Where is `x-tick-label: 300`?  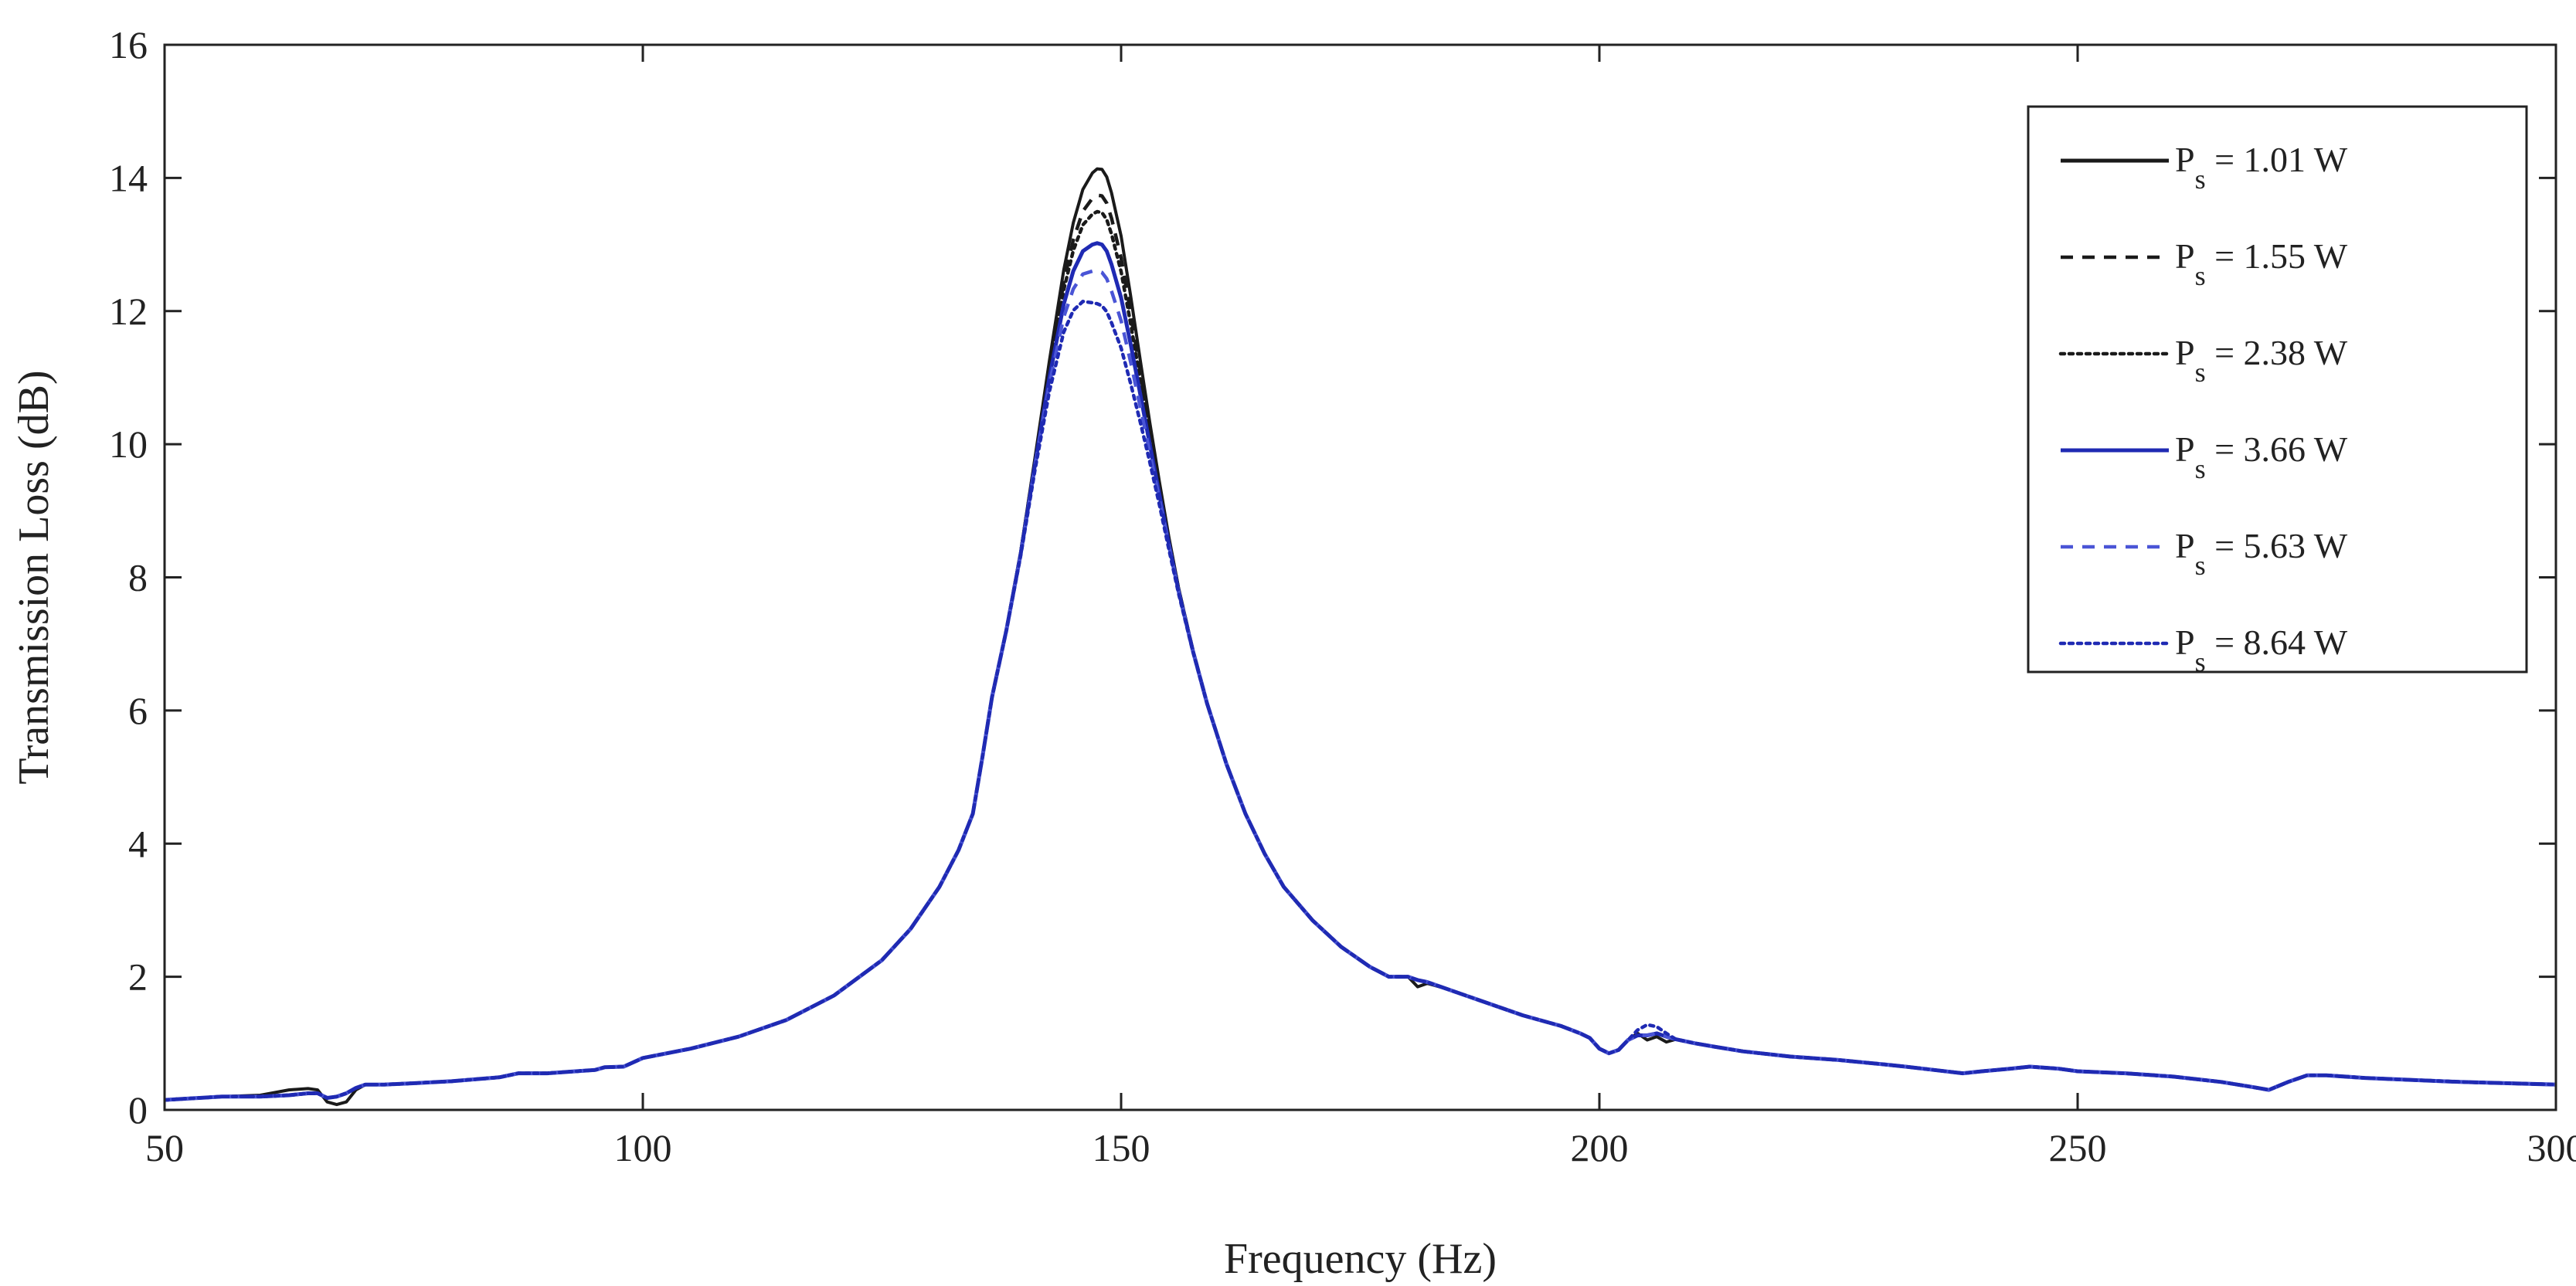
x-tick-label: 300 is located at coordinates (2551, 1147).